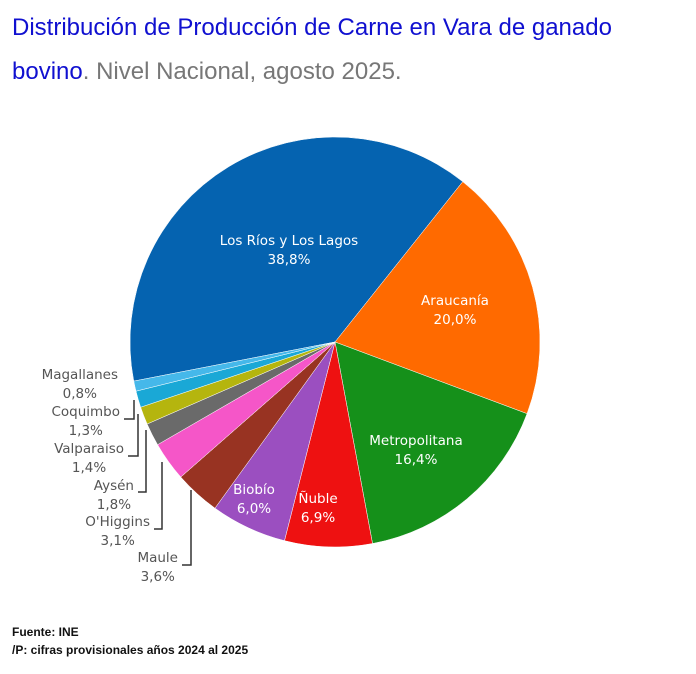  Describe the element at coordinates (157, 567) in the screenshot. I see `label-maule: Maule 3,6%` at that location.